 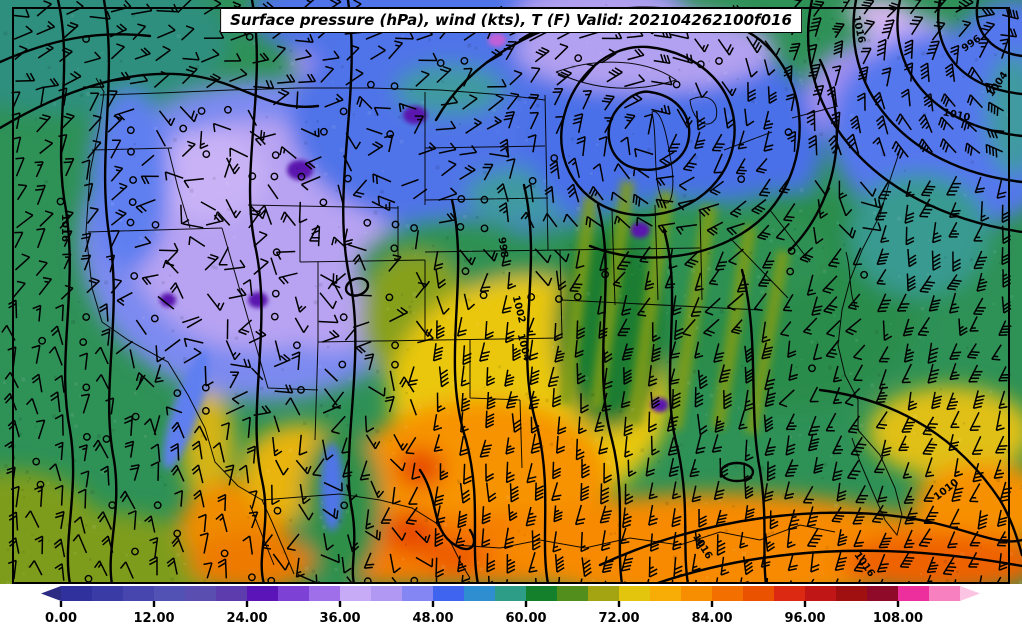 What do you see at coordinates (339, 618) in the screenshot?
I see `colorbar-tick-label: 36.00` at bounding box center [339, 618].